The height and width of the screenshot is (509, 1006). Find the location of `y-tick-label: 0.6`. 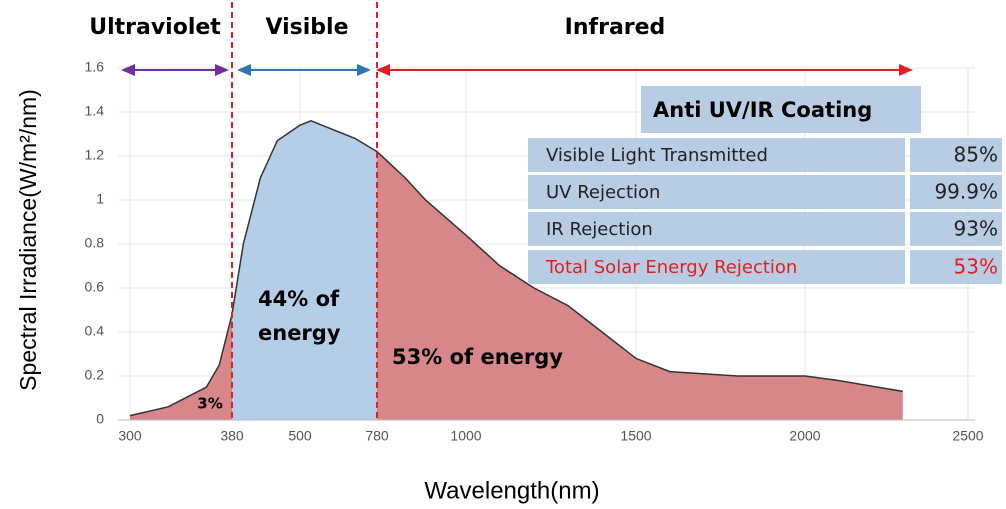

y-tick-label: 0.6 is located at coordinates (95, 287).